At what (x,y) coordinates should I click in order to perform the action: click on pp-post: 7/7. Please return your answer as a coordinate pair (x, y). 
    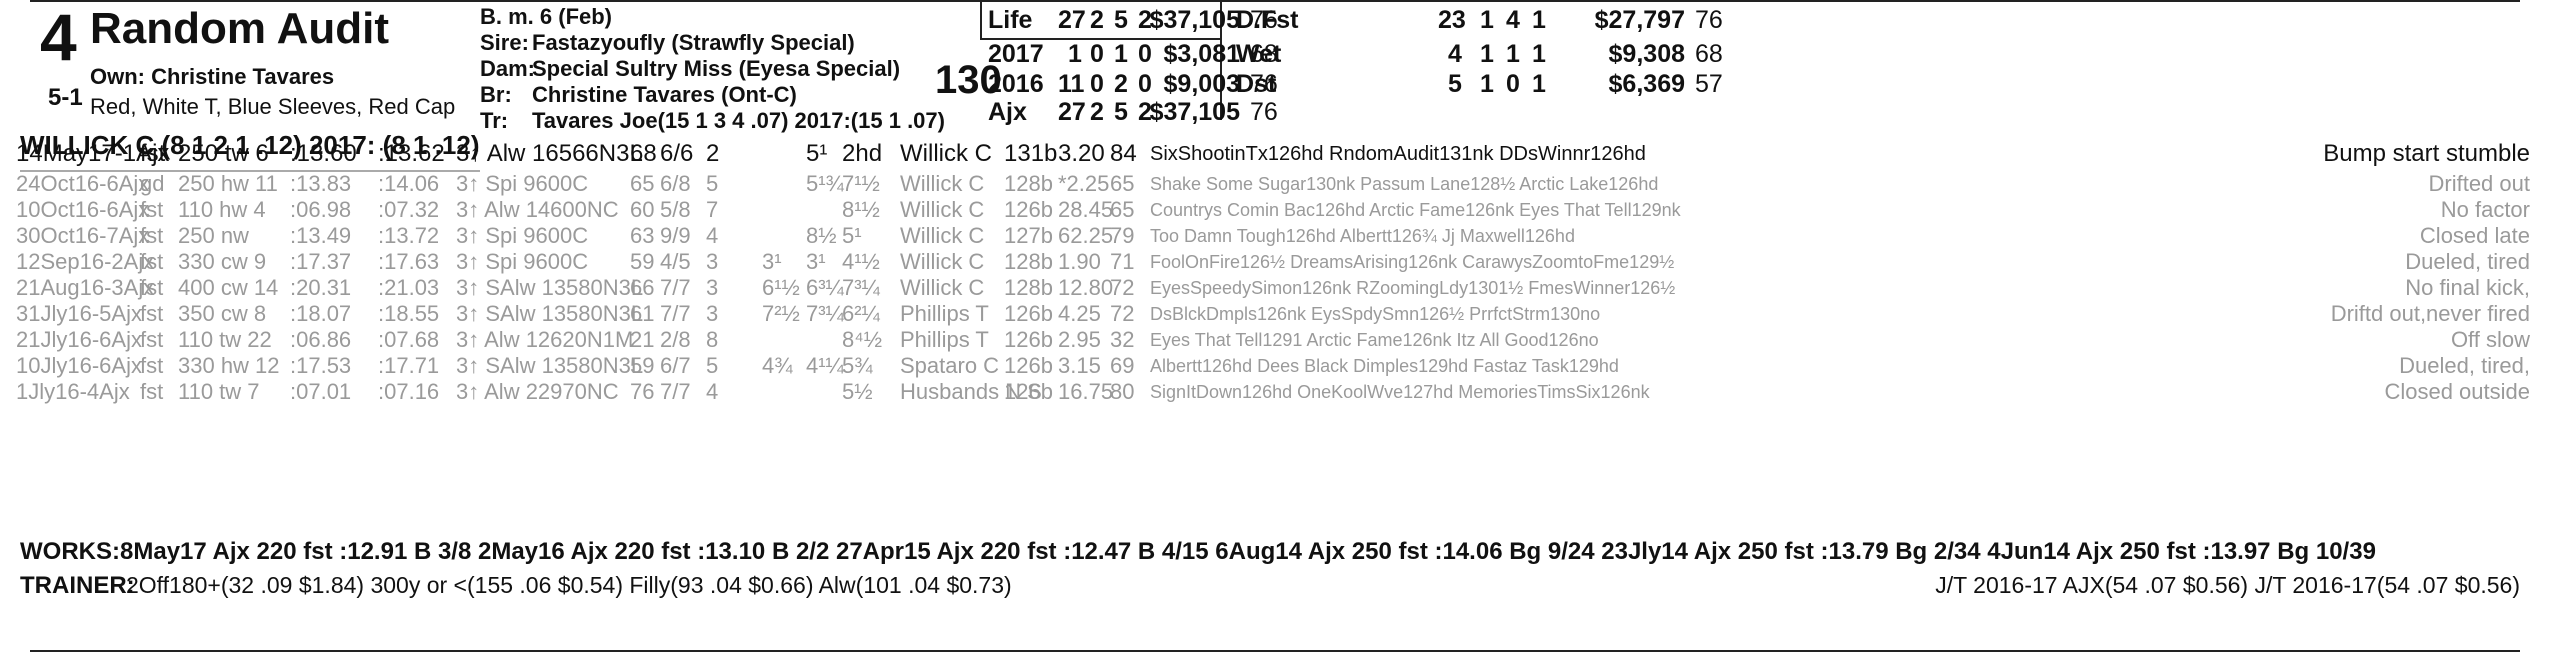
    Looking at the image, I should click on (675, 391).